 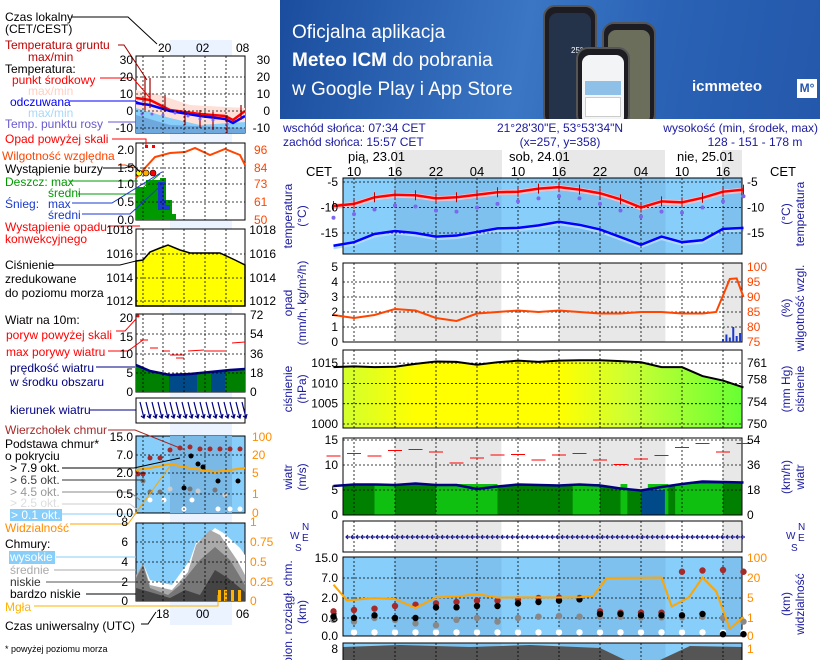 I want to click on humidity-tick: 61, so click(x=261, y=202).